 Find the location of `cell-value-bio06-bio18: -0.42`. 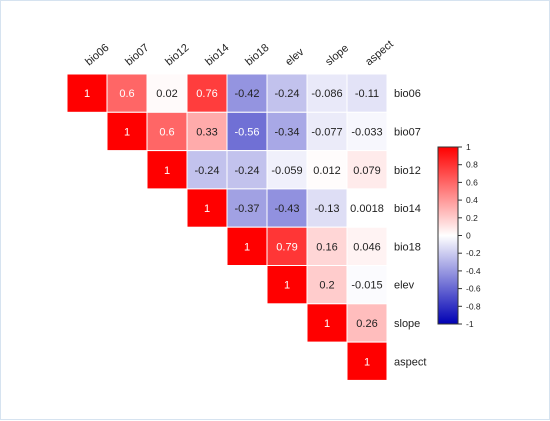

cell-value-bio06-bio18: -0.42 is located at coordinates (246, 94).